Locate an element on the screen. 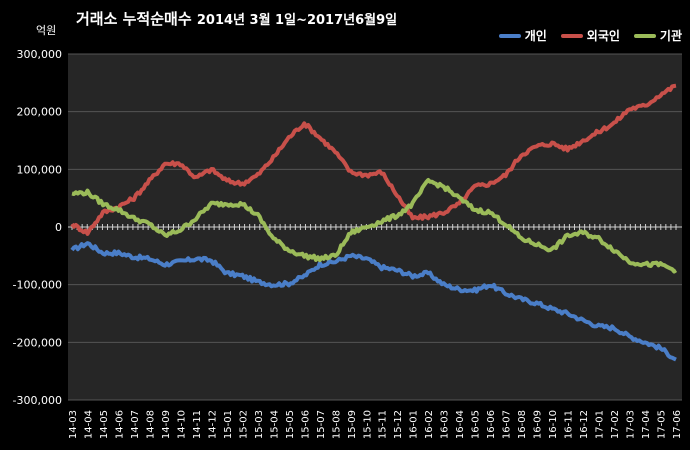 The height and width of the screenshot is (450, 690). x-tick-label: 15-08 is located at coordinates (336, 424).